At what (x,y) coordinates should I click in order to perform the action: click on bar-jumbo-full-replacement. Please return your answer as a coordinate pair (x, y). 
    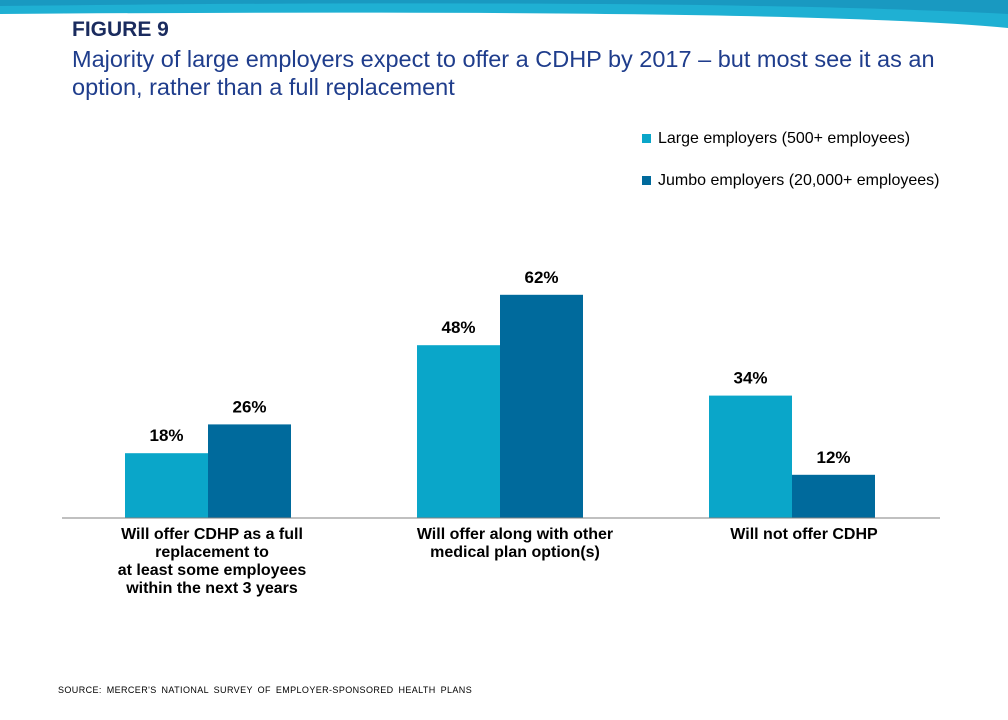
    Looking at the image, I should click on (249, 471).